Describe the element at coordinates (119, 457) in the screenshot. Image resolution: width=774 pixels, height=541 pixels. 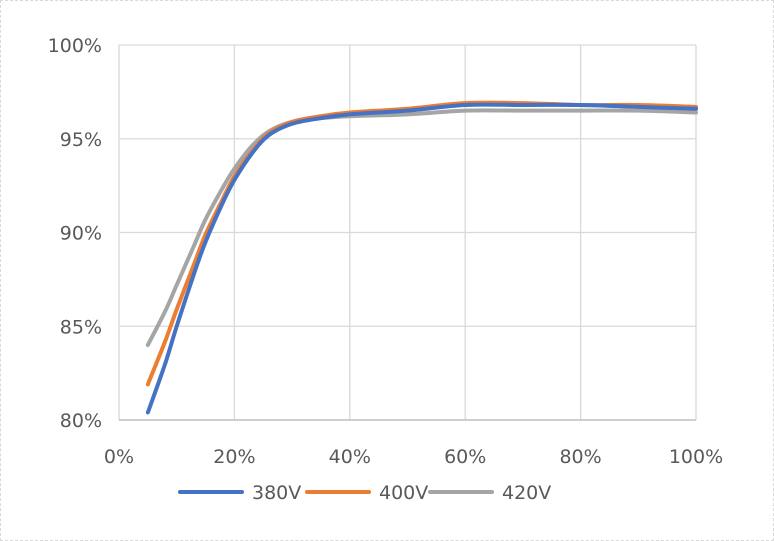
I see `x-tick-label: 0%` at that location.